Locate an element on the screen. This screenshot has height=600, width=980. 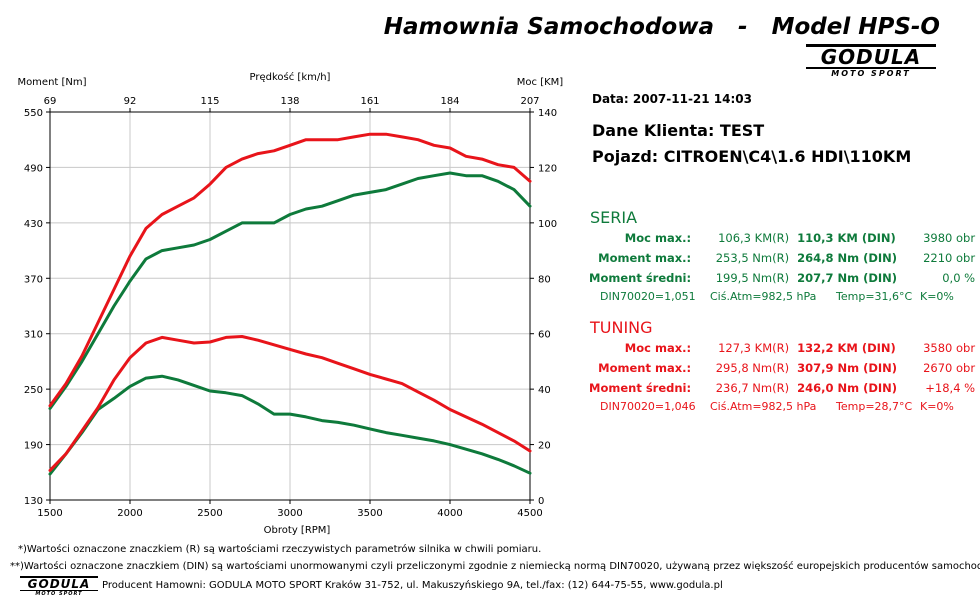
din-factor: DIN70020=1,046 is located at coordinates (648, 406).